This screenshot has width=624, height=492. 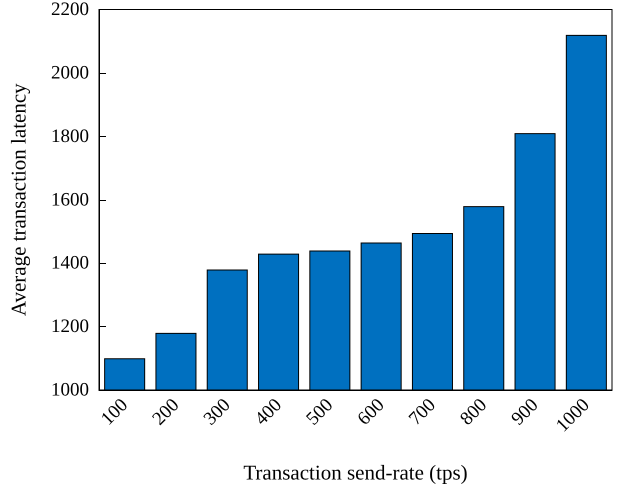 I want to click on y-tick-label: 1200, so click(x=70, y=327).